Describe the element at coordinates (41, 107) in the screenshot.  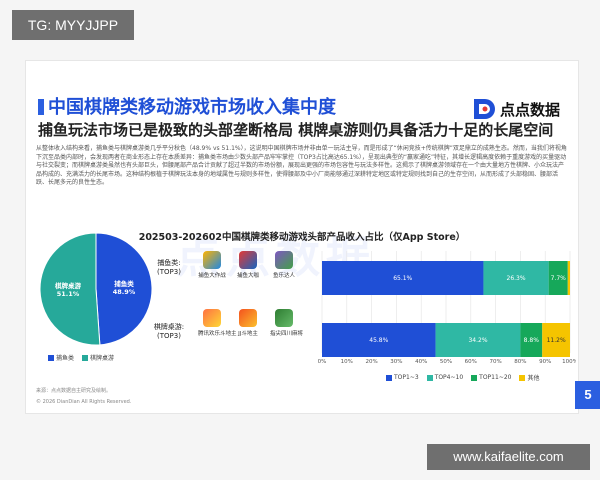
I see `title-accent-bar` at that location.